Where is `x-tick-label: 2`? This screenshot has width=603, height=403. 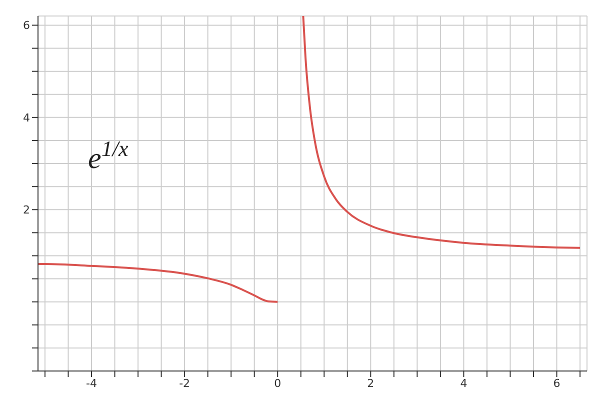 x-tick-label: 2 is located at coordinates (370, 383).